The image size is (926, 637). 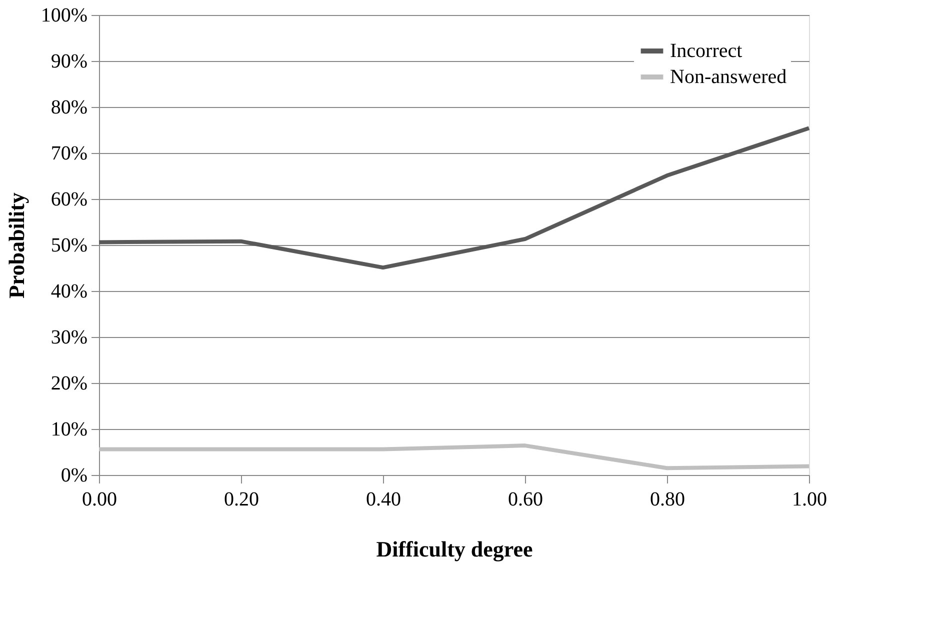 What do you see at coordinates (99, 499) in the screenshot?
I see `x-tick-label: 0.00` at bounding box center [99, 499].